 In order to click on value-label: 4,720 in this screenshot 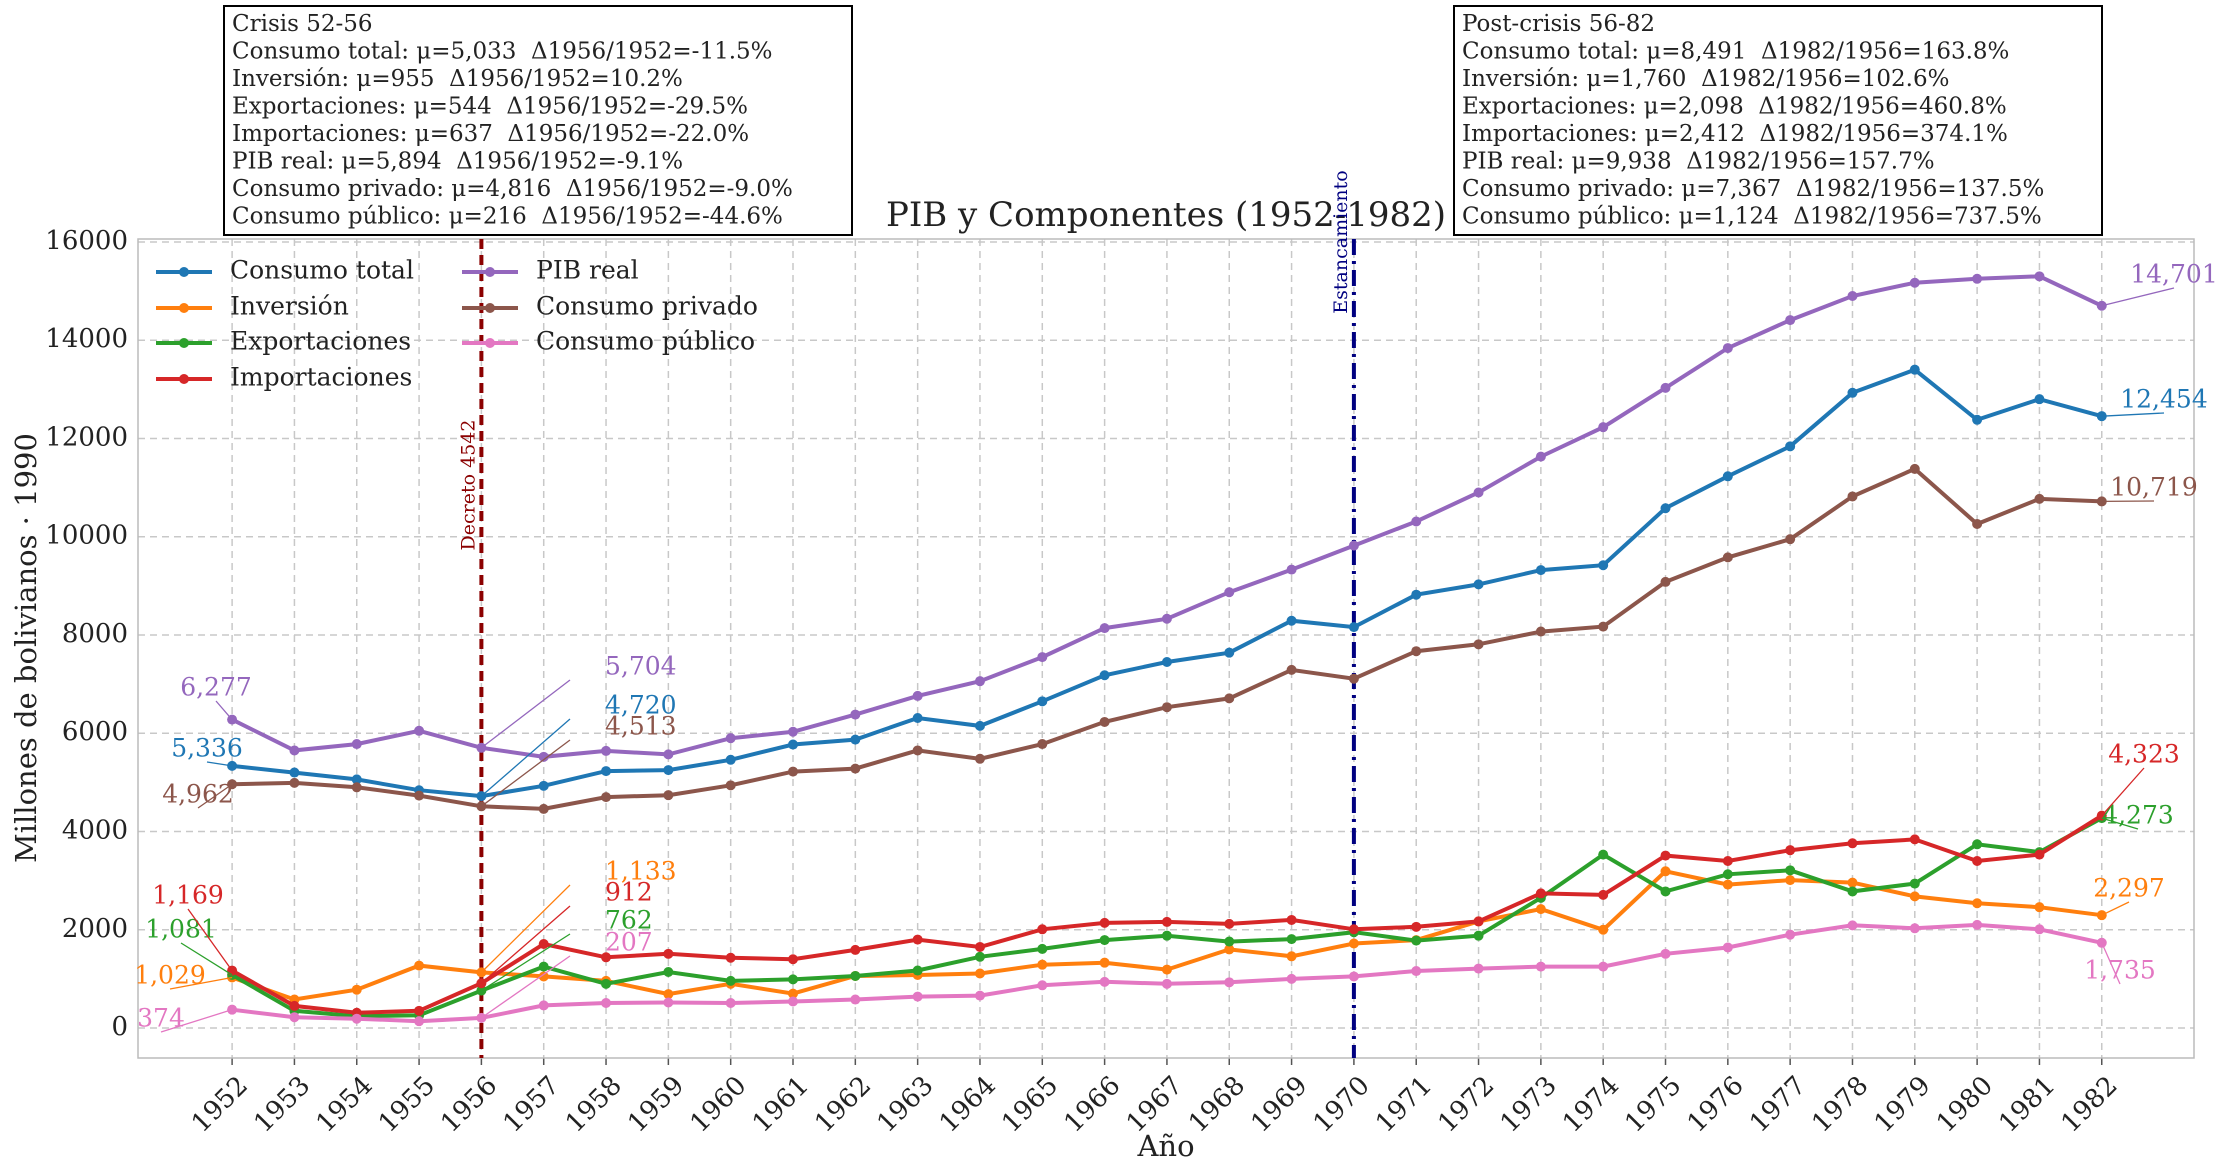, I will do `click(641, 705)`.